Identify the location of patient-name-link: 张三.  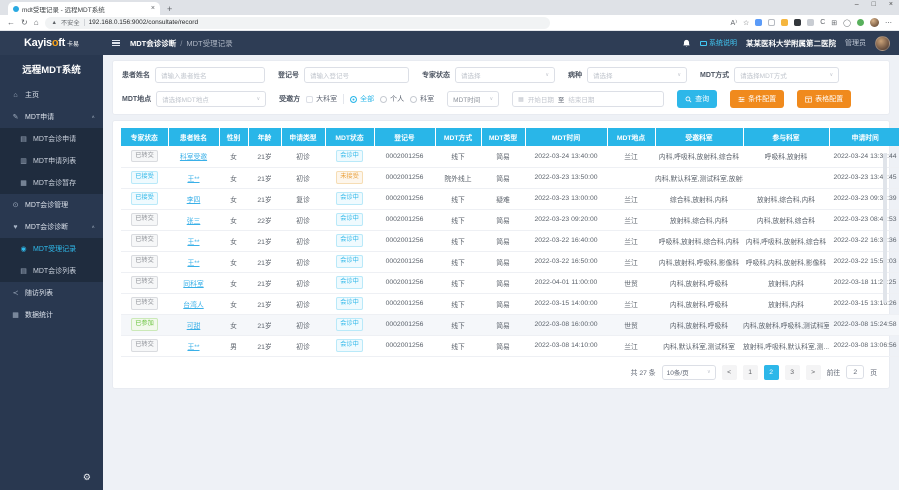
(193, 221).